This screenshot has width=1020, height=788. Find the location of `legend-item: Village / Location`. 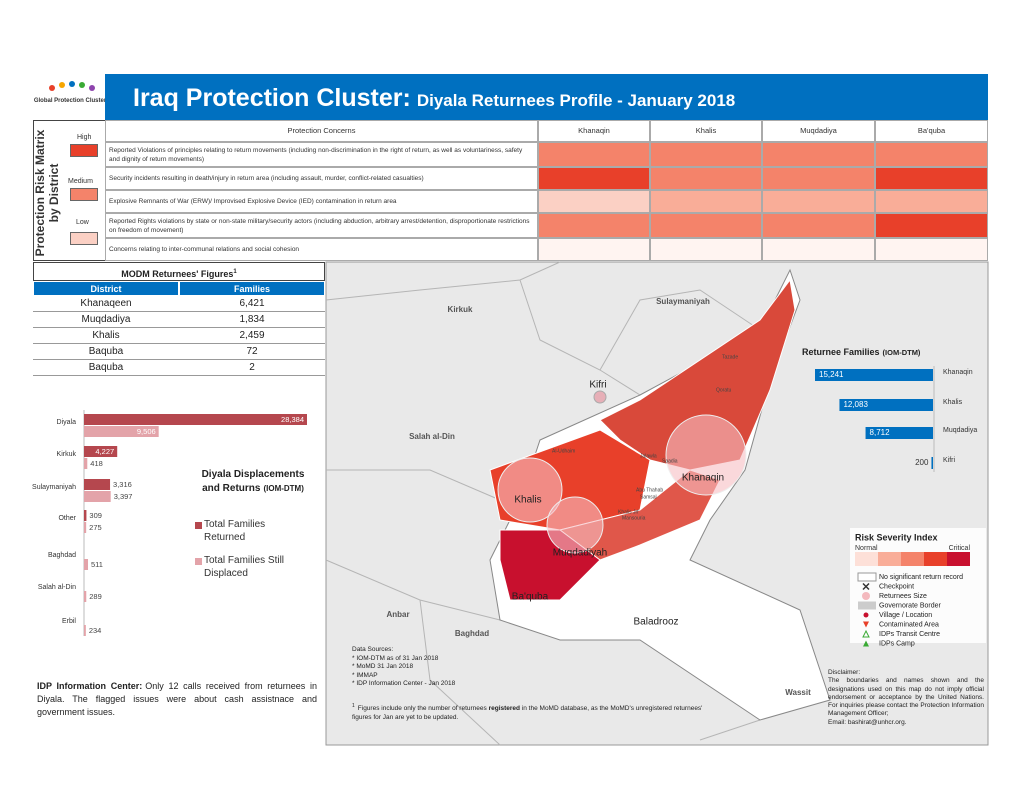

legend-item: Village / Location is located at coordinates (905, 615).